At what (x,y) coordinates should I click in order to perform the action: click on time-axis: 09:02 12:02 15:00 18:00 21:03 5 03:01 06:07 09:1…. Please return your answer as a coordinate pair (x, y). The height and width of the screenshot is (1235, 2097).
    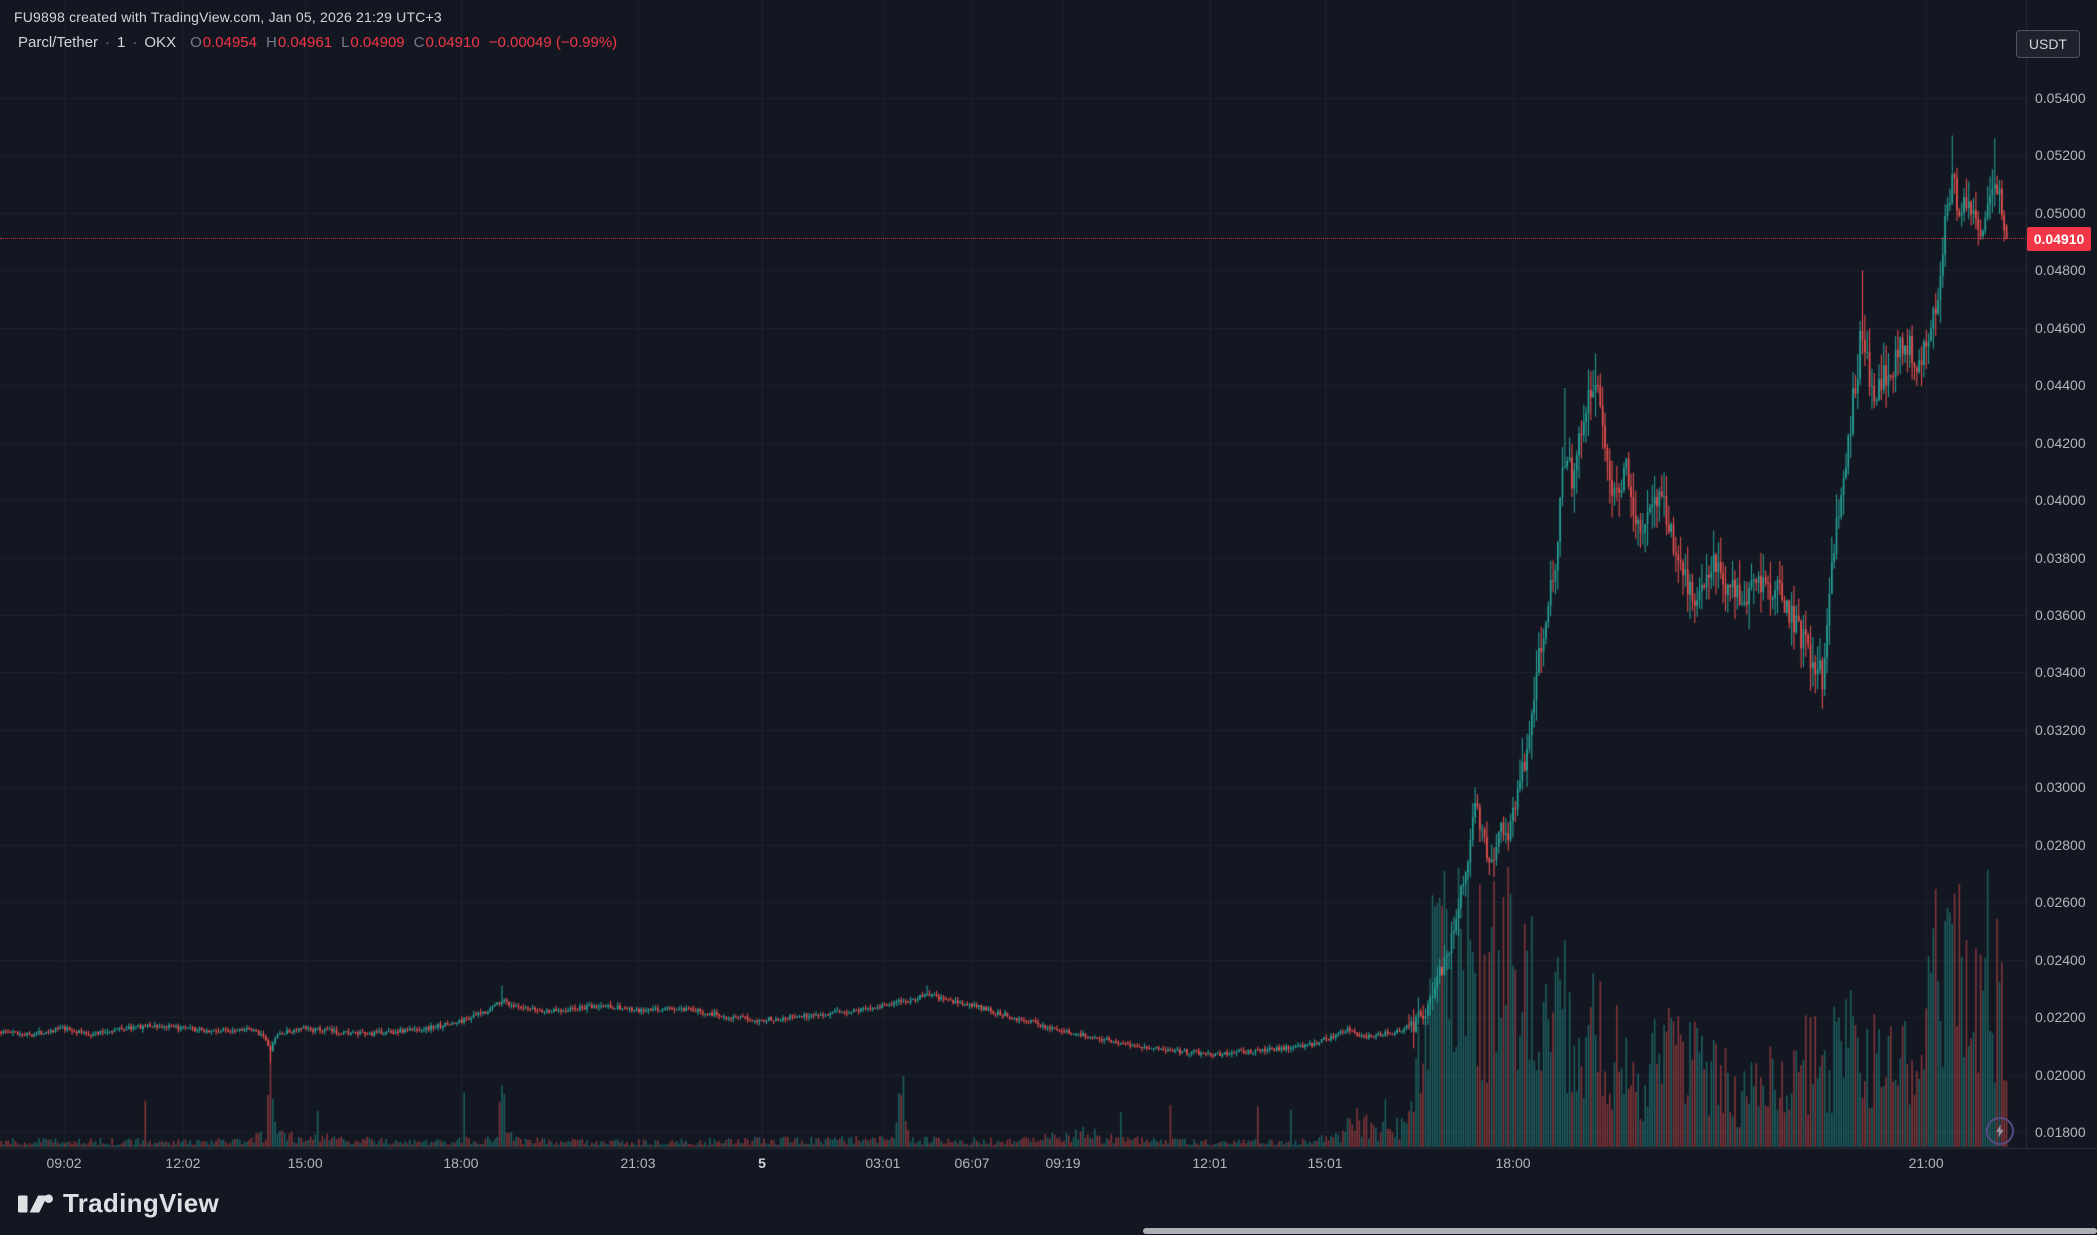
    Looking at the image, I should click on (1013, 1163).